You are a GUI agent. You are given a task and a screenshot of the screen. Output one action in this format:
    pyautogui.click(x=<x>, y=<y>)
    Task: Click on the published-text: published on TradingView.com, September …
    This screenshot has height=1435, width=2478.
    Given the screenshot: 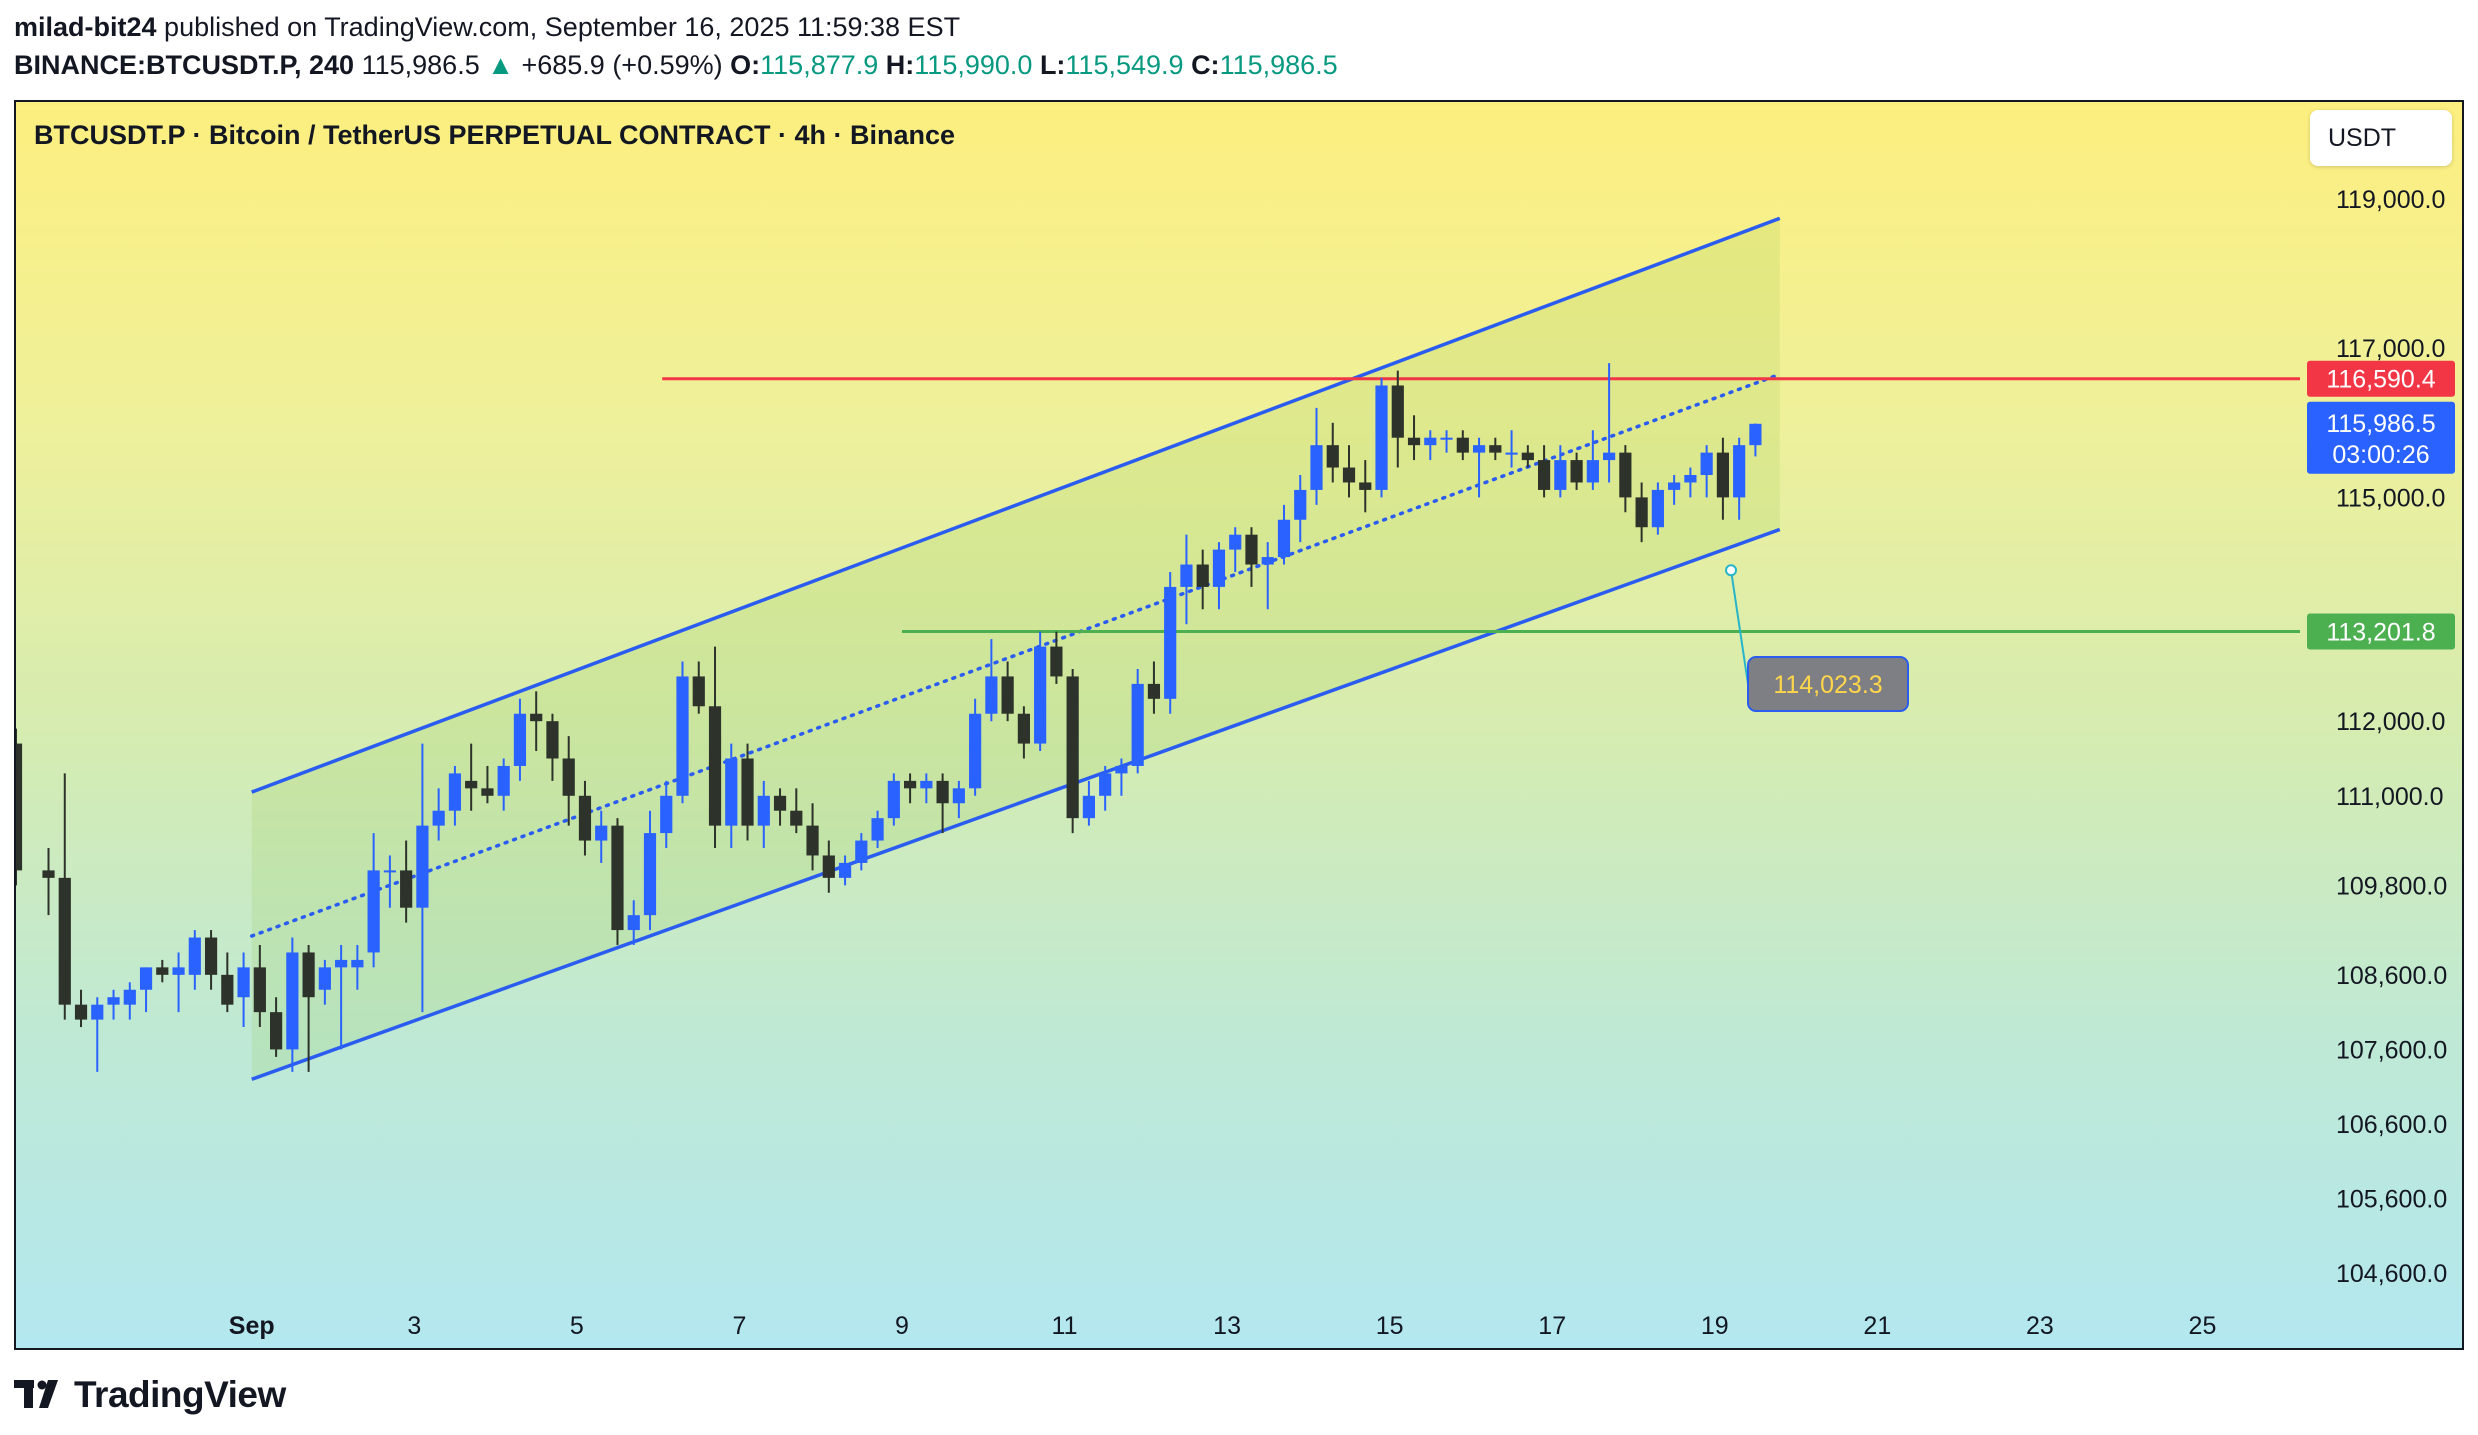 What is the action you would take?
    pyautogui.click(x=562, y=27)
    